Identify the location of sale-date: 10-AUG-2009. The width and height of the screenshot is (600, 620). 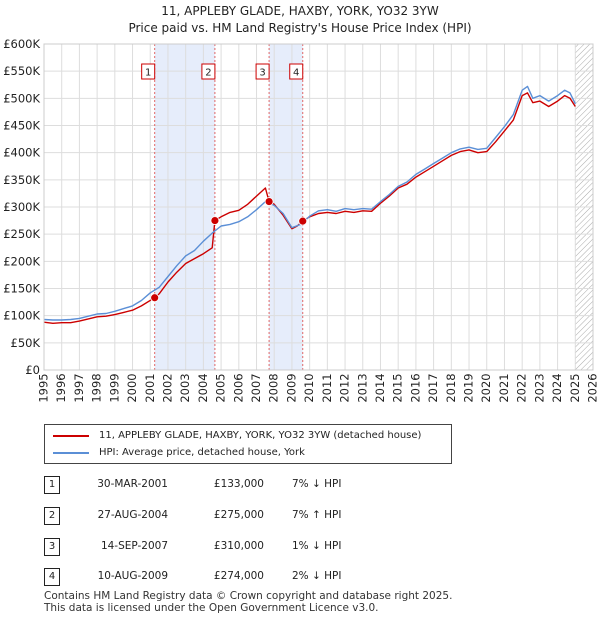
(132, 576).